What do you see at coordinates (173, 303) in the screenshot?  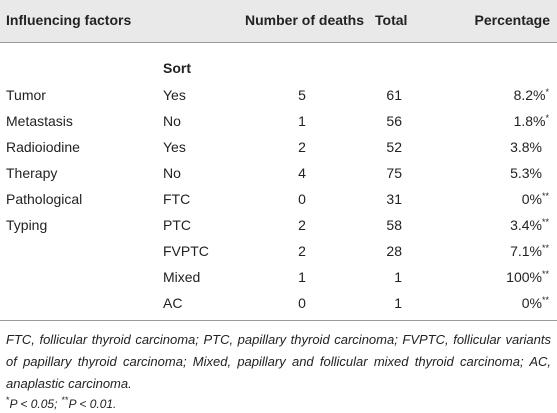 I see `sort-cell: AC` at bounding box center [173, 303].